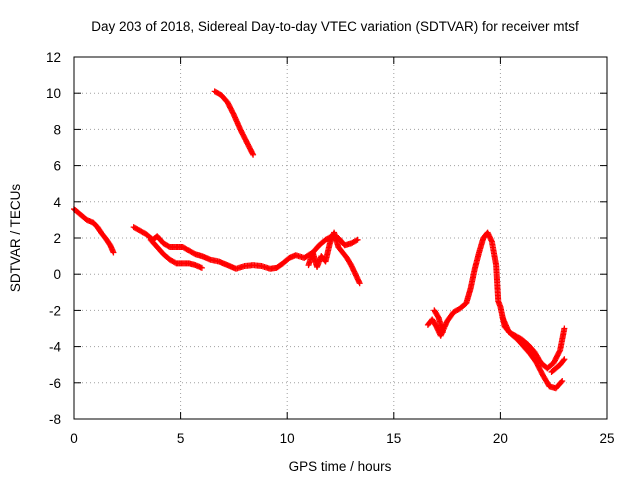 This screenshot has width=640, height=480. Describe the element at coordinates (340, 466) in the screenshot. I see `x-axis-label: GPS time / hours` at that location.